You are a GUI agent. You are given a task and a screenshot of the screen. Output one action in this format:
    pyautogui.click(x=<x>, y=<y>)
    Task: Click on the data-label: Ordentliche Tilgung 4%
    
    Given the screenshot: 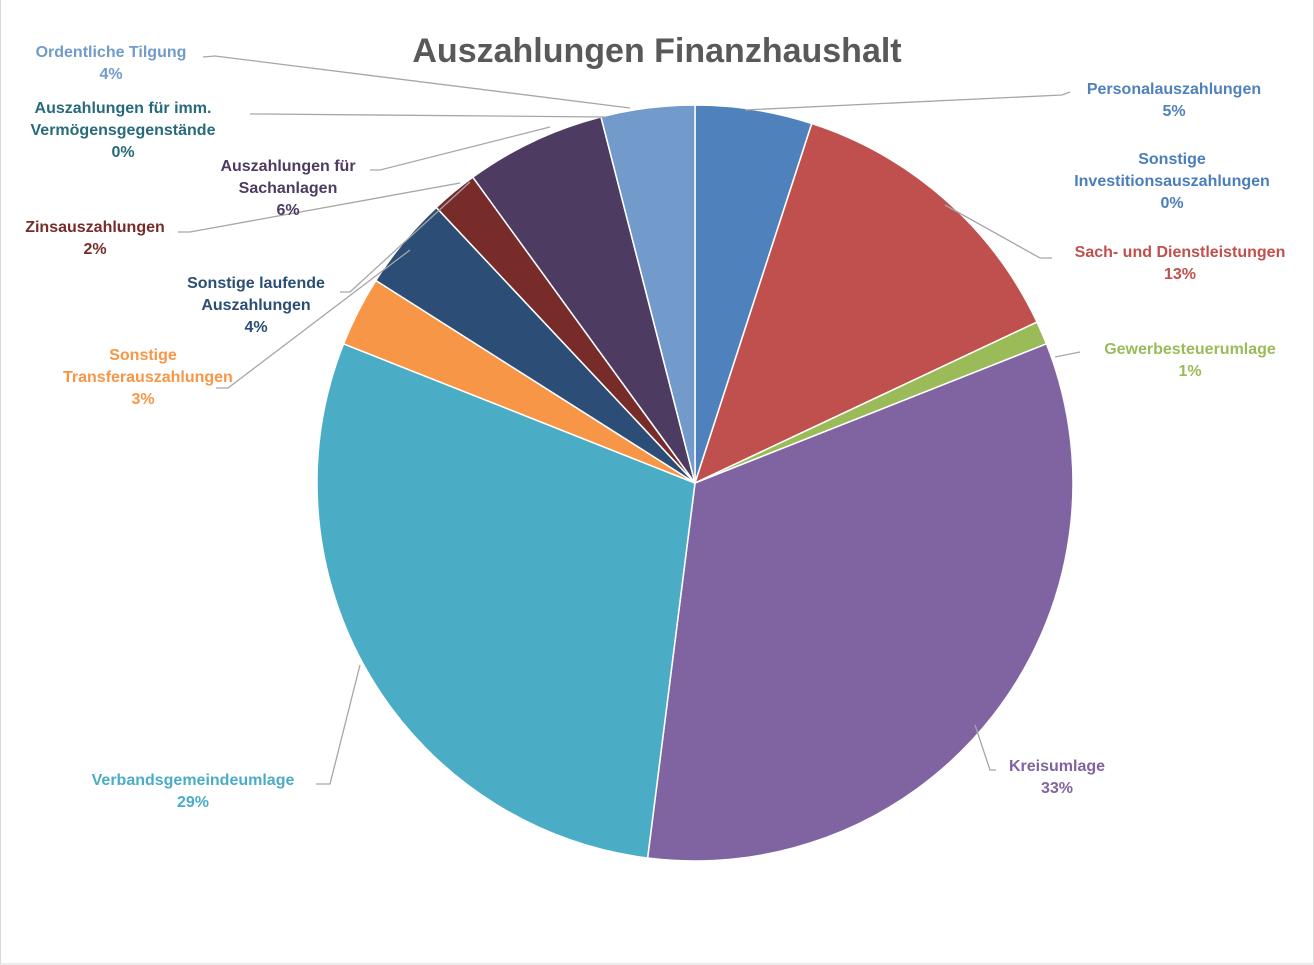 What is the action you would take?
    pyautogui.click(x=111, y=64)
    